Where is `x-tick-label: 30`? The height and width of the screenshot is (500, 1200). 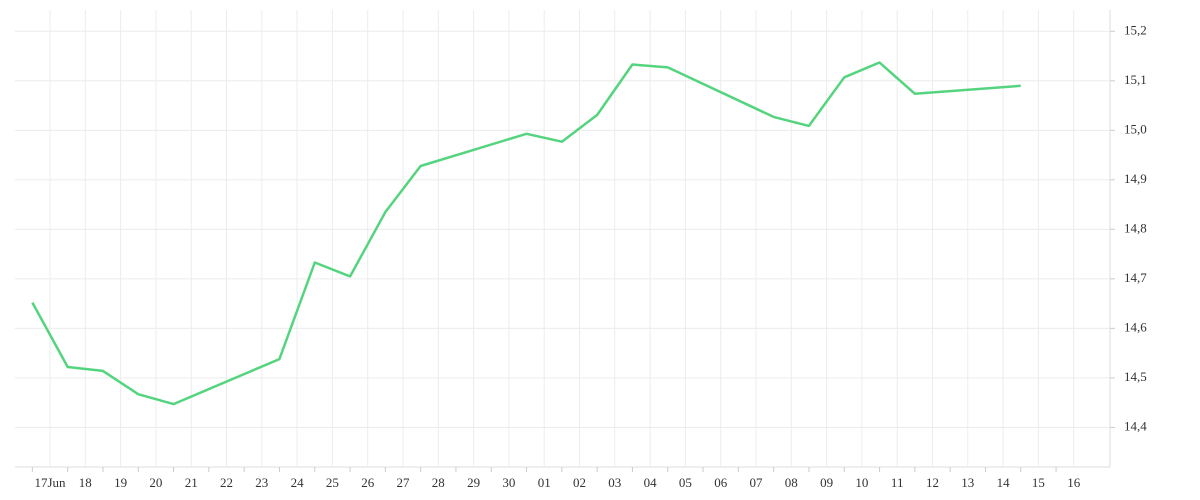
x-tick-label: 30 is located at coordinates (508, 482).